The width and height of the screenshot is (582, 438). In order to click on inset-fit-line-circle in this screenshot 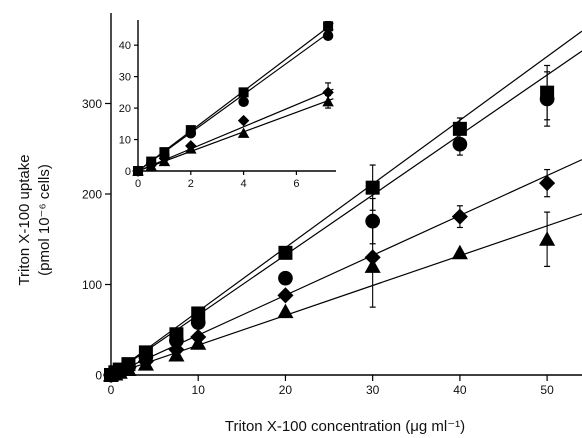, I will do `click(235, 100)`.